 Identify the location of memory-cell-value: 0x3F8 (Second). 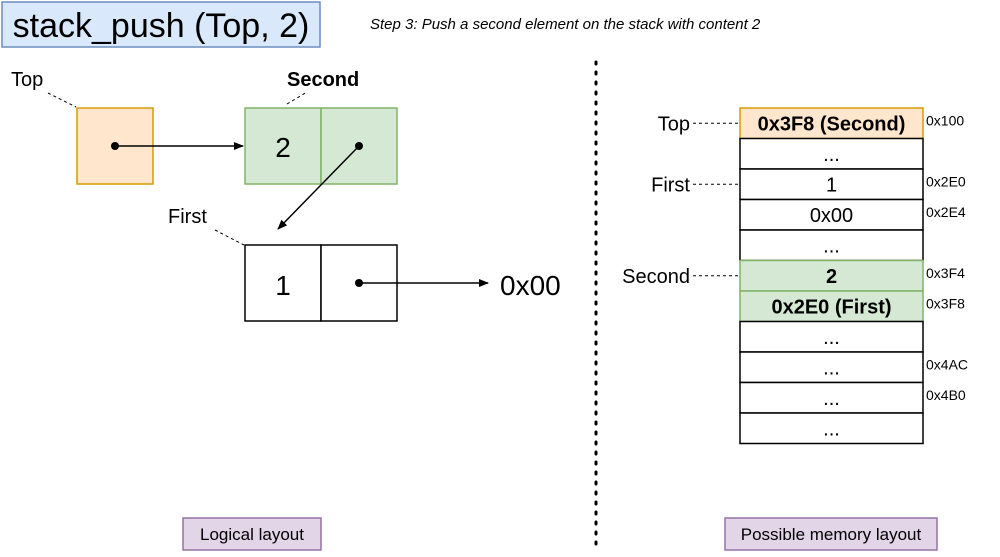
(832, 124).